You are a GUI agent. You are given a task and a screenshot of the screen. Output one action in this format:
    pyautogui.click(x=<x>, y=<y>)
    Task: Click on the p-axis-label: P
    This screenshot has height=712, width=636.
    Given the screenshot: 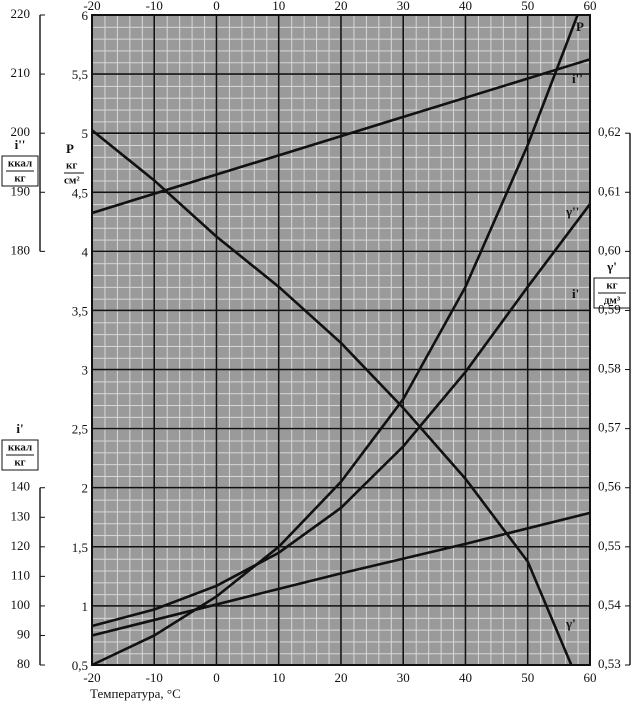 What is the action you would take?
    pyautogui.click(x=70, y=148)
    